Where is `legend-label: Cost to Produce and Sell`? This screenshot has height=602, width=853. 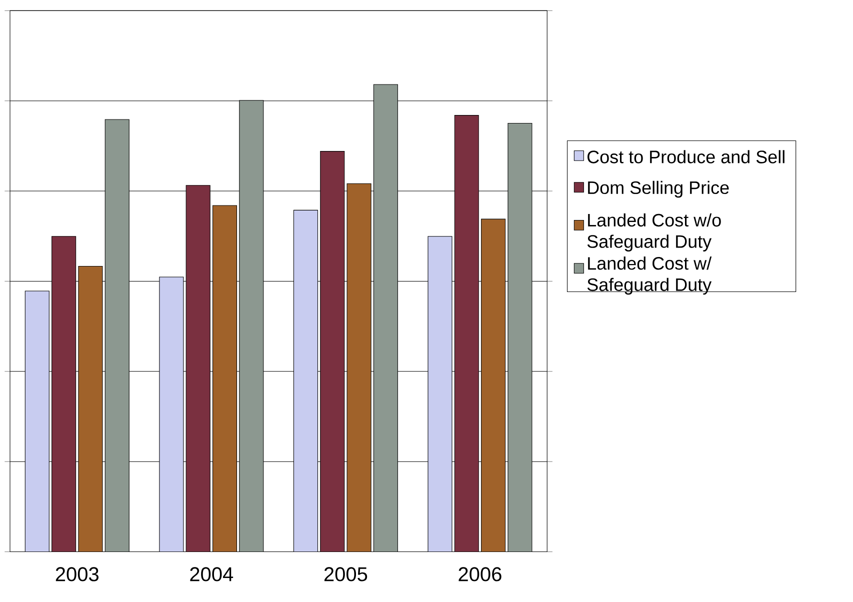 legend-label: Cost to Produce and Sell is located at coordinates (686, 157).